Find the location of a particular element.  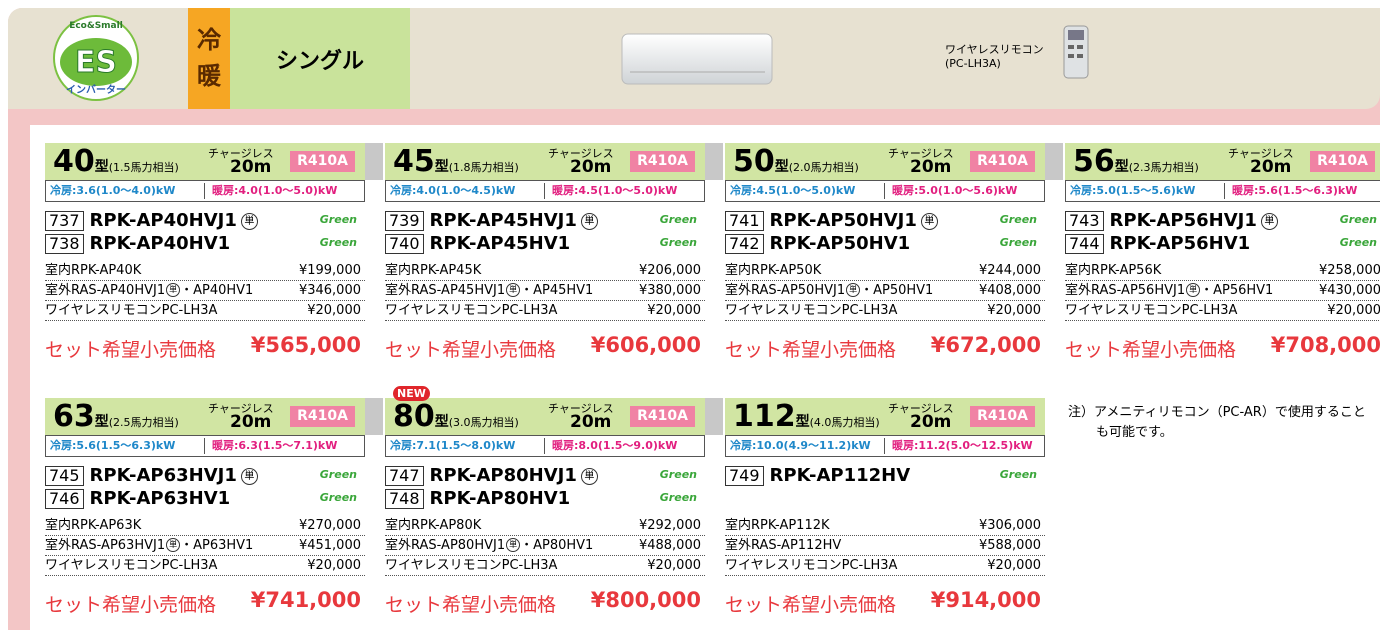

model-name: RPK-AP80HV1 is located at coordinates (500, 498).